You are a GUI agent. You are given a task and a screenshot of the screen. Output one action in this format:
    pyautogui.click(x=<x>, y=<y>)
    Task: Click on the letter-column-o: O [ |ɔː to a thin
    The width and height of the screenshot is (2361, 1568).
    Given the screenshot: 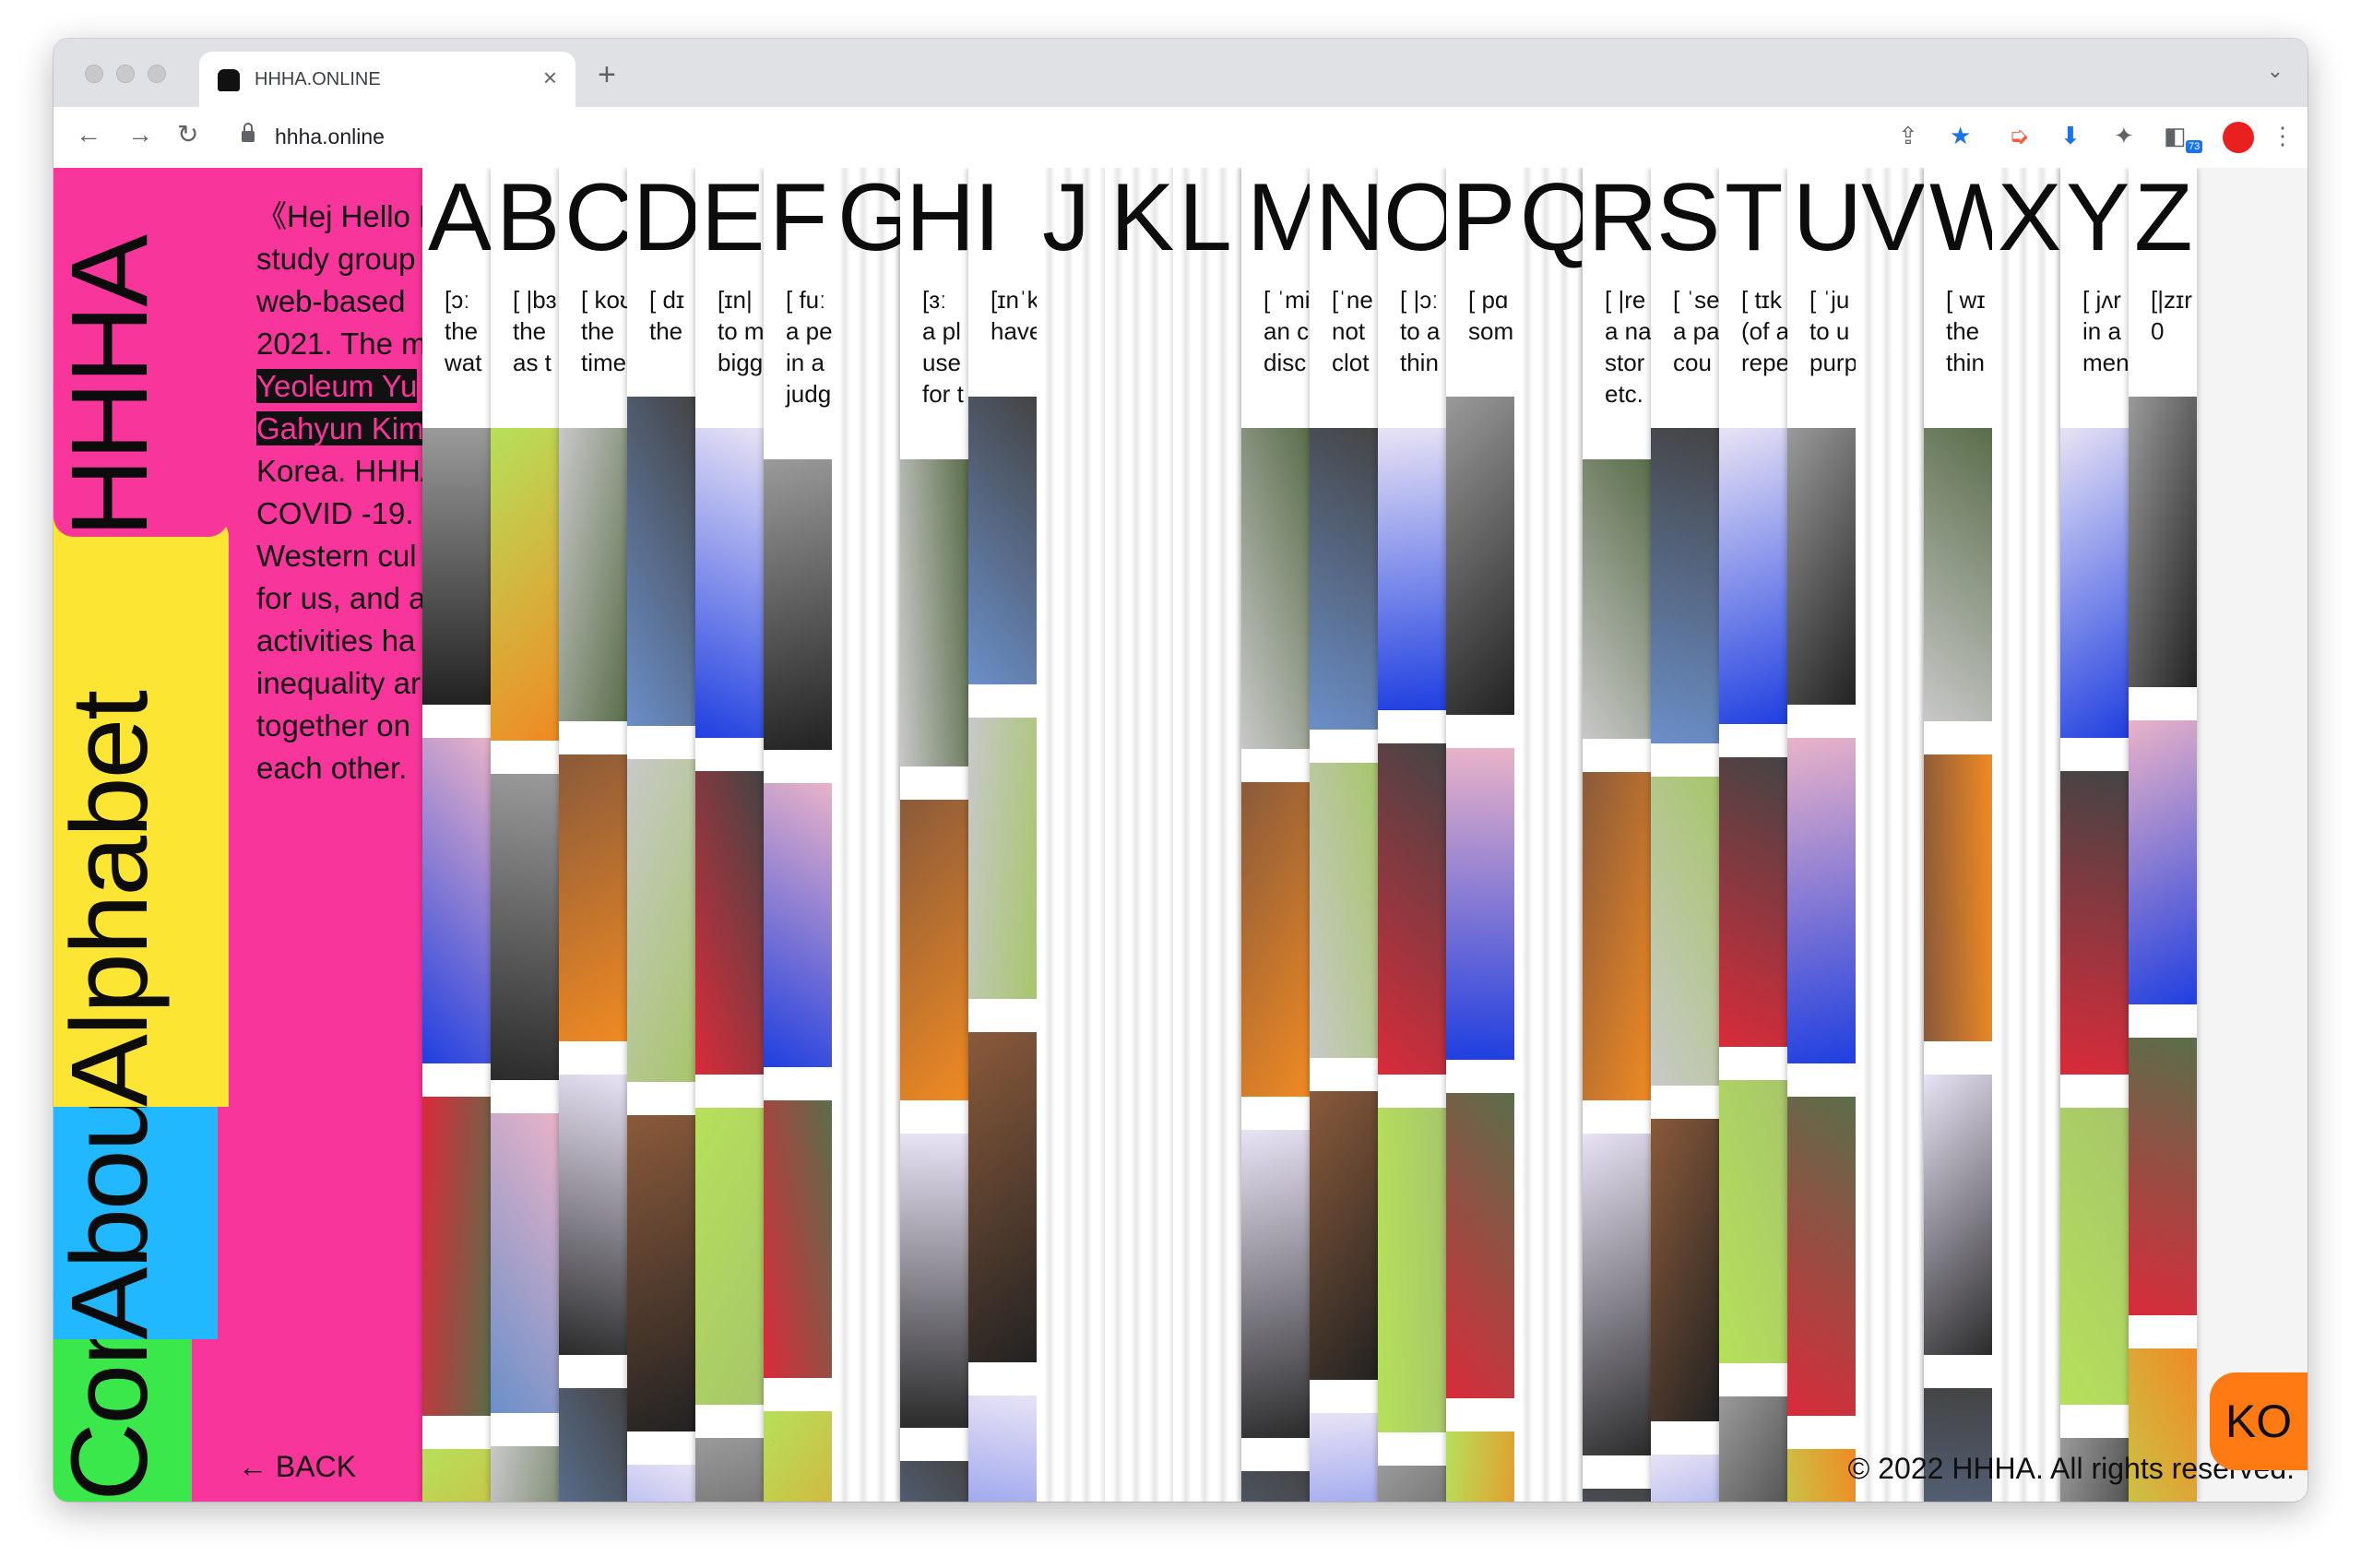 What is the action you would take?
    pyautogui.click(x=1412, y=835)
    